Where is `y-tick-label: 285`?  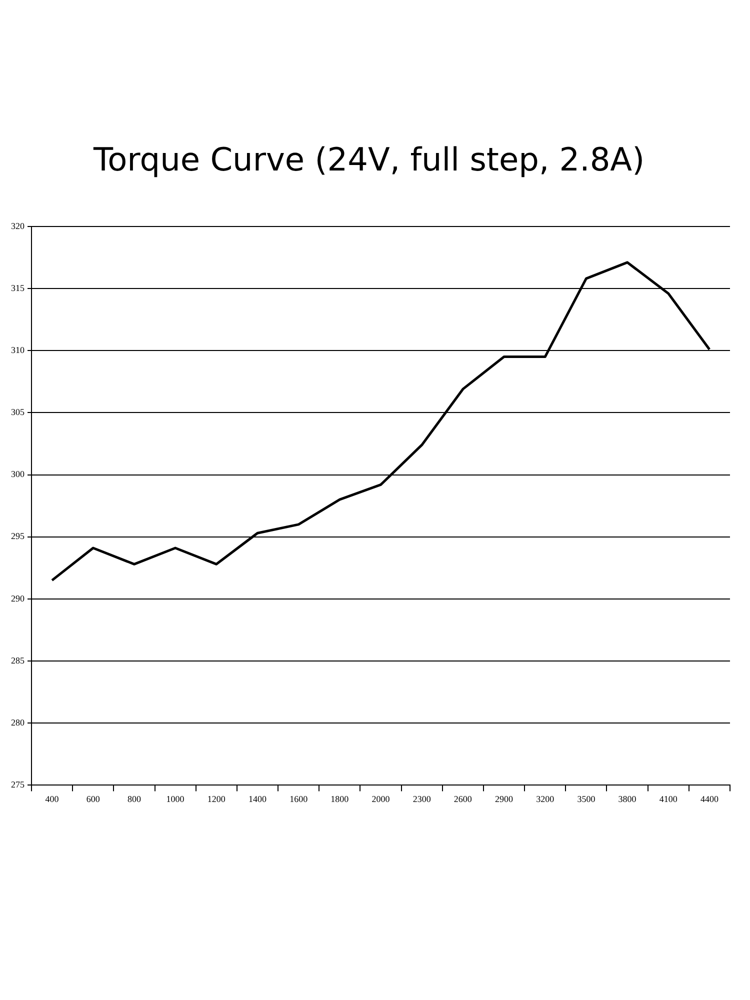
y-tick-label: 285 is located at coordinates (18, 660).